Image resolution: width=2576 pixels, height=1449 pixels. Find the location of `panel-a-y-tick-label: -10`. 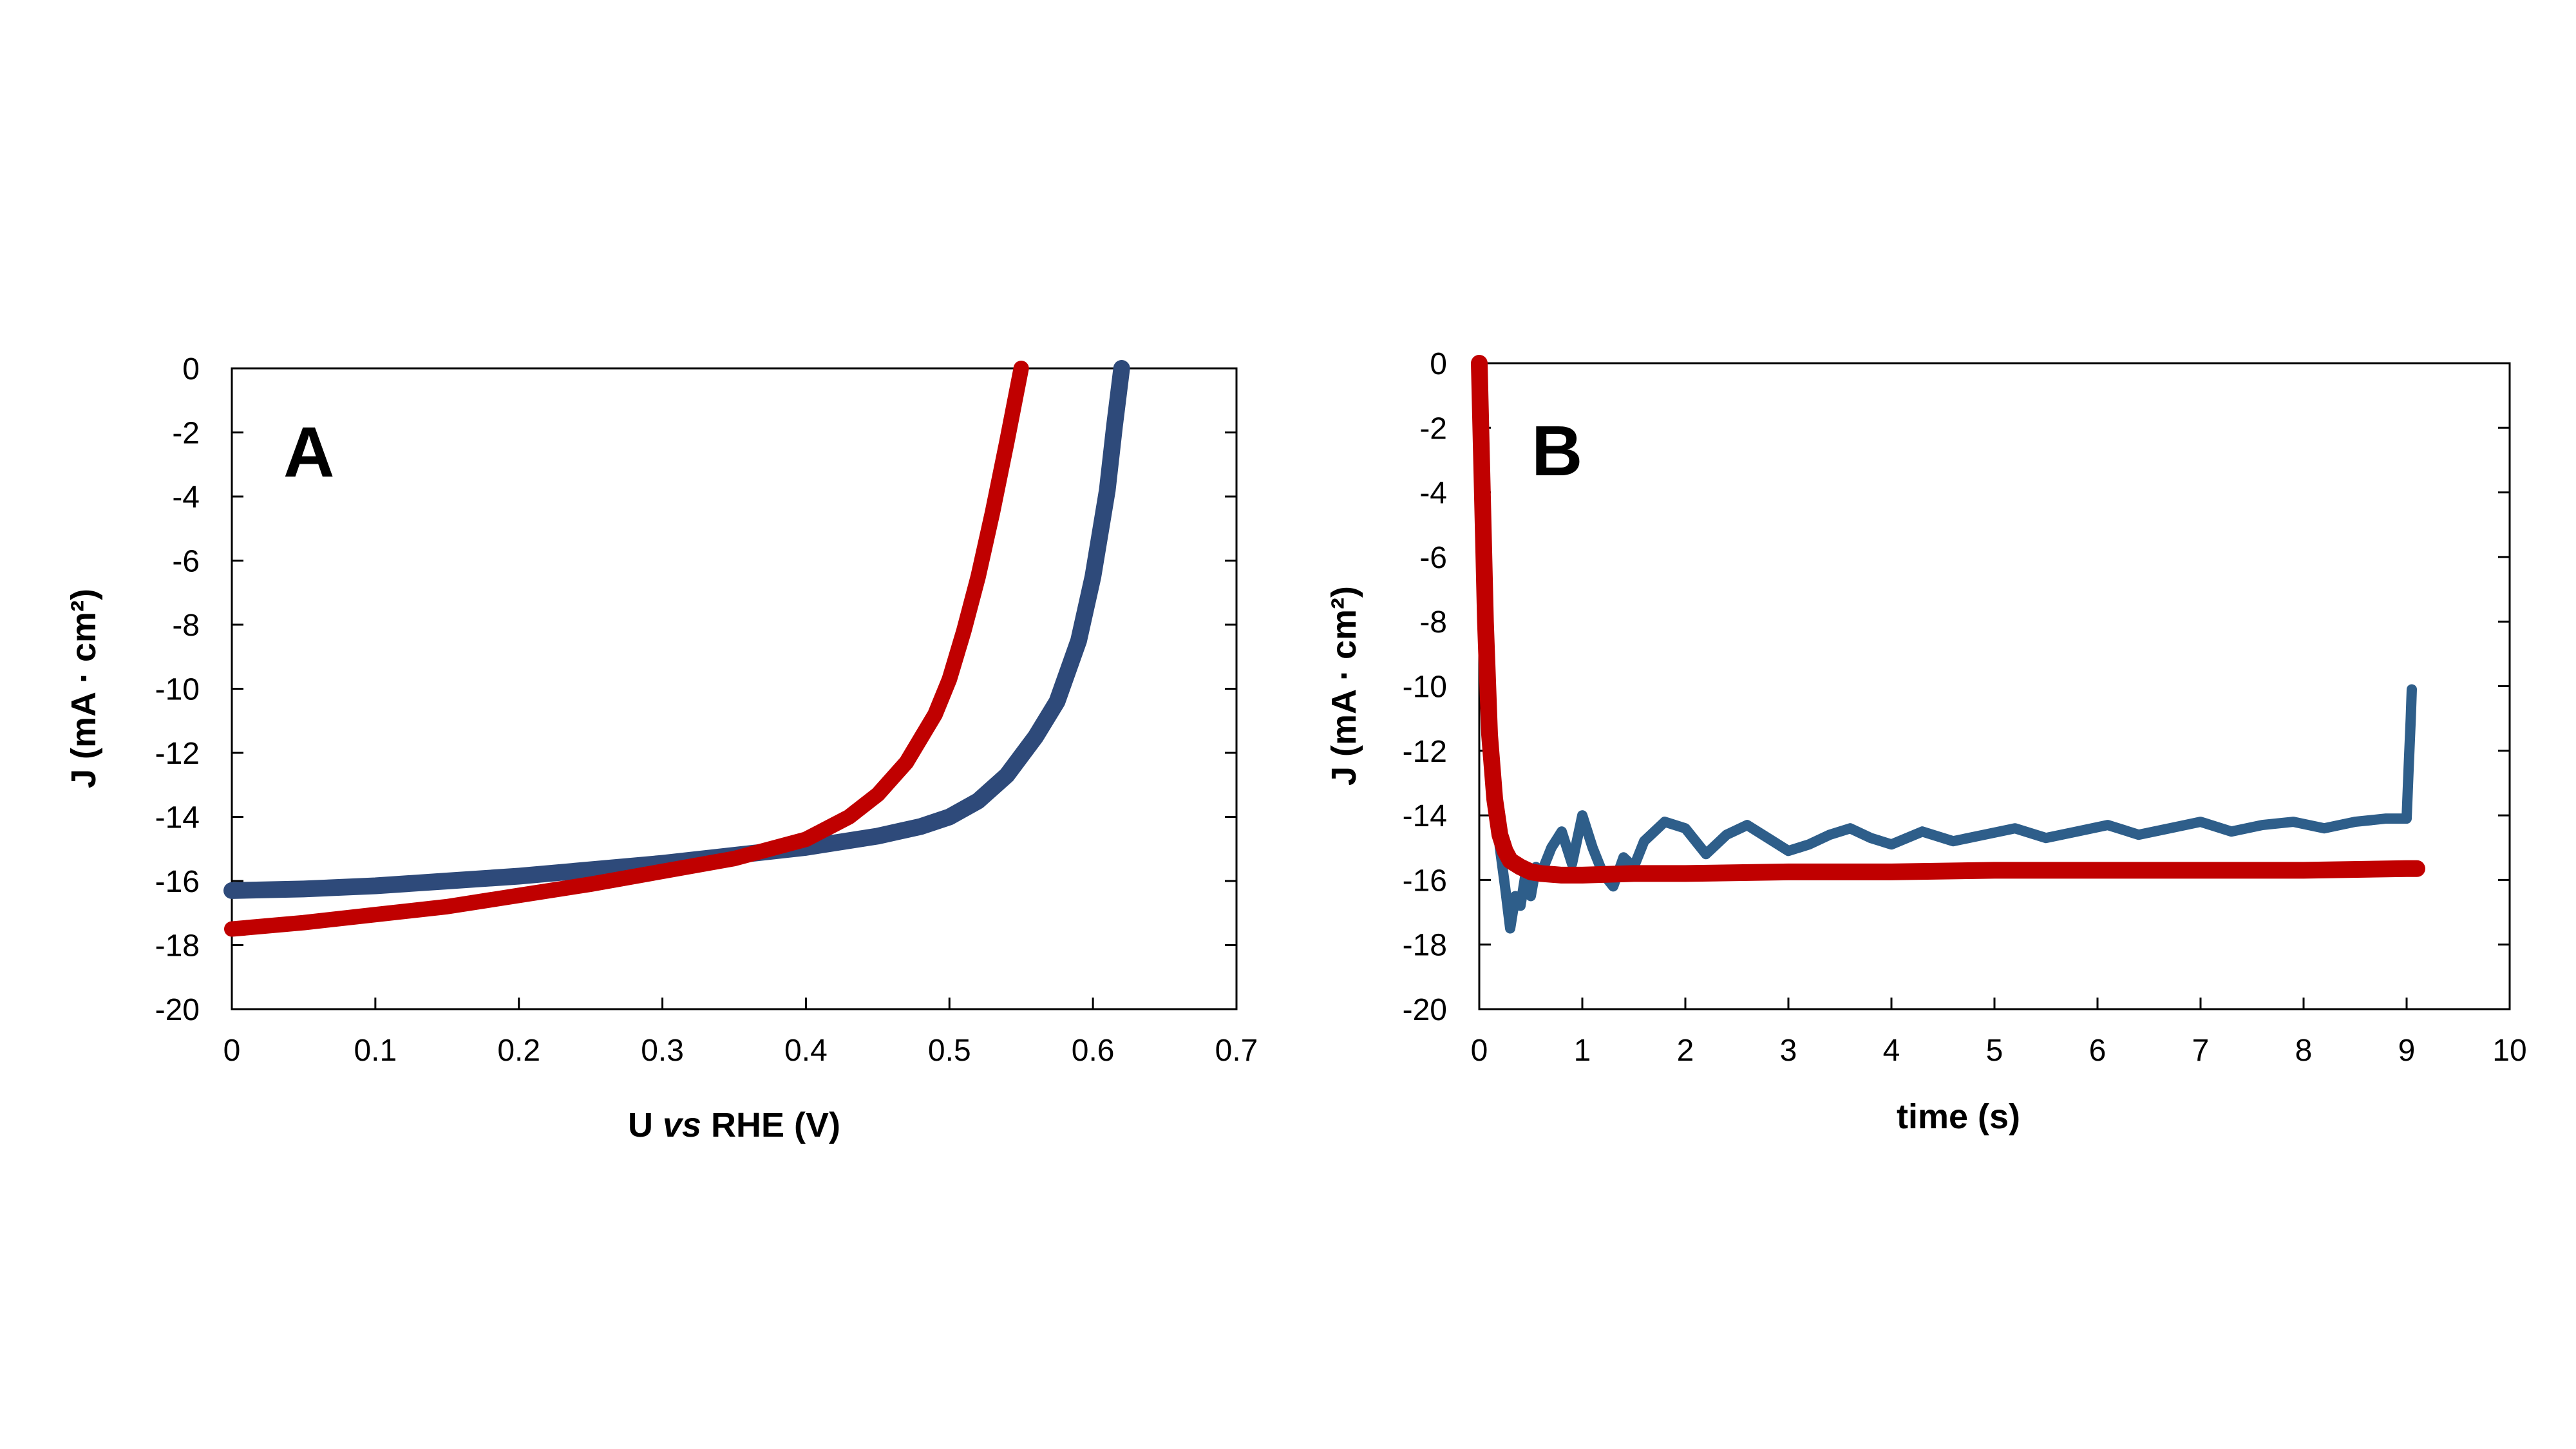

panel-a-y-tick-label: -10 is located at coordinates (177, 690).